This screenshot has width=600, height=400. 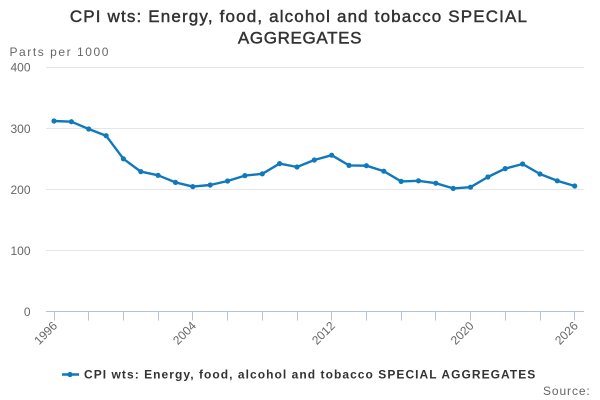 What do you see at coordinates (300, 37) in the screenshot?
I see `svg-text: AGGREGATES` at bounding box center [300, 37].